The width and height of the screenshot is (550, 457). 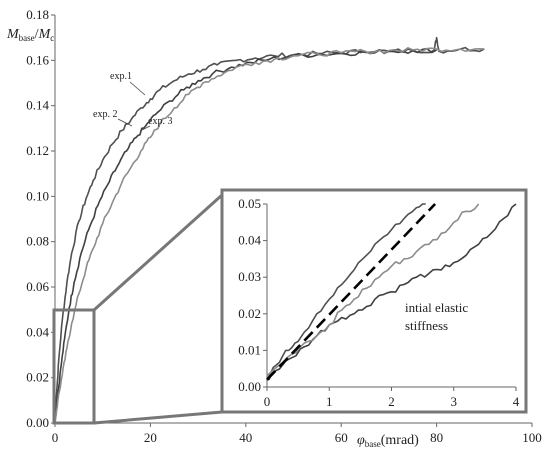 What do you see at coordinates (532, 437) in the screenshot?
I see `main-x-tick-label: 100` at bounding box center [532, 437].